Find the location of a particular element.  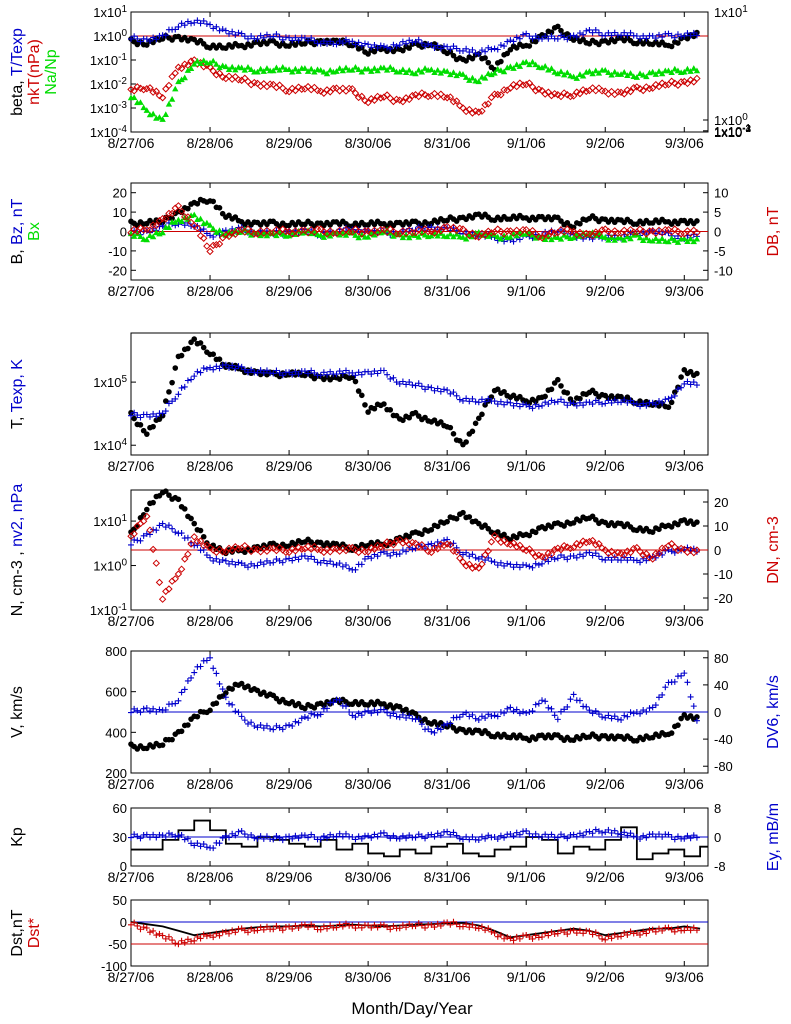

series-t-texp is located at coordinates (414, 37).